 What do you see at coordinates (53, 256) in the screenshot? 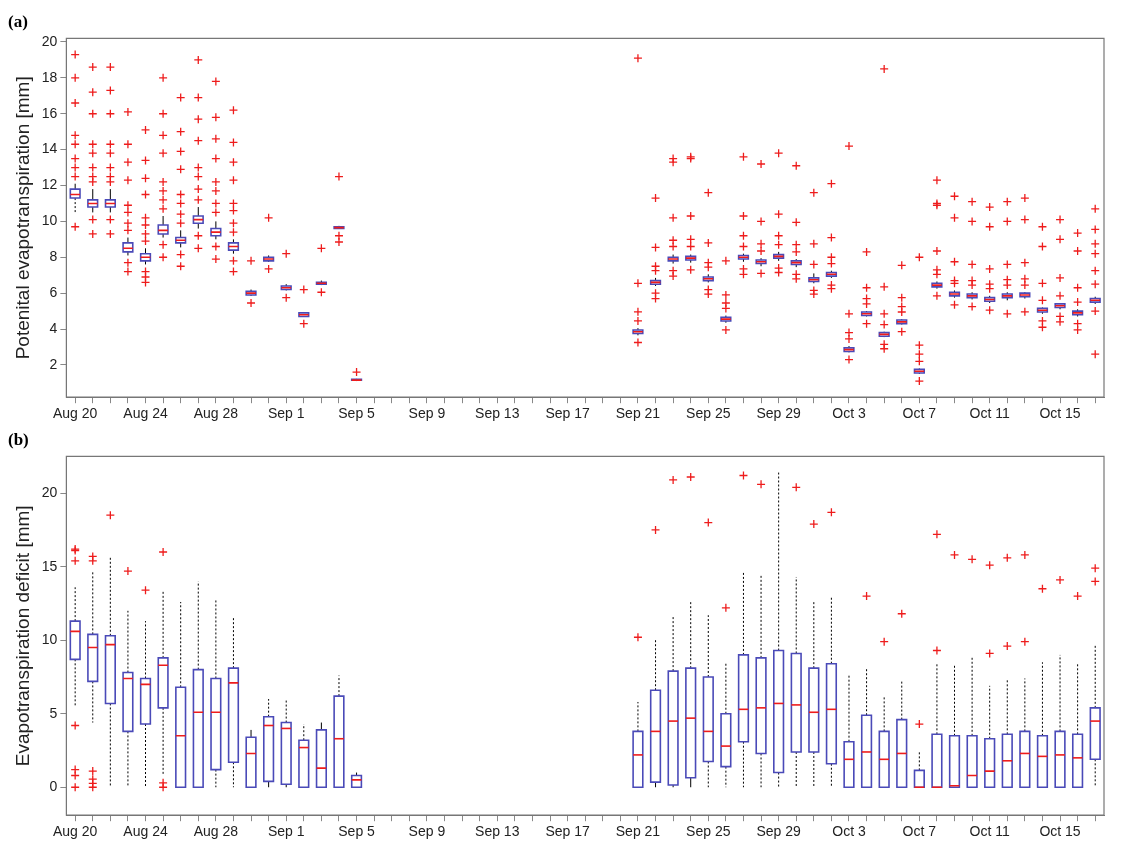
I see `y-tick-label: 8` at bounding box center [53, 256].